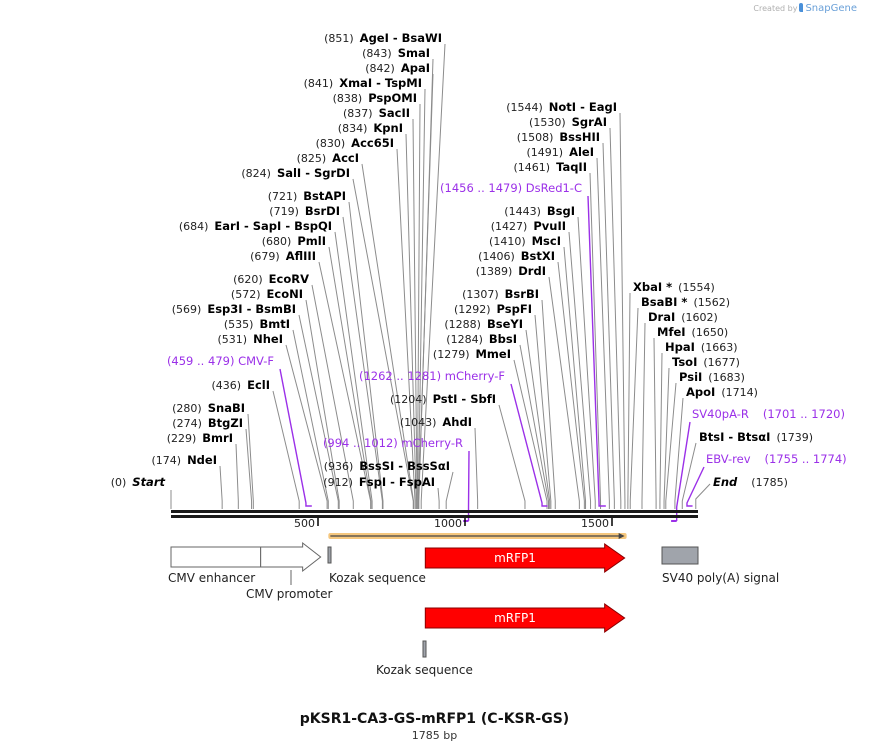 The height and width of the screenshot is (751, 869). I want to click on enzyme-label: HpaI (1663), so click(701, 347).